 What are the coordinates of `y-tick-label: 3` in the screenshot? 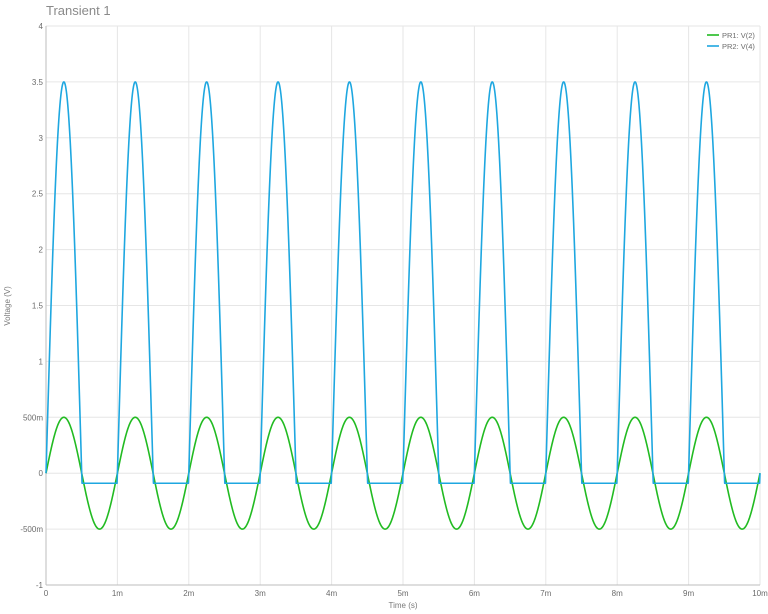 It's located at (41, 138).